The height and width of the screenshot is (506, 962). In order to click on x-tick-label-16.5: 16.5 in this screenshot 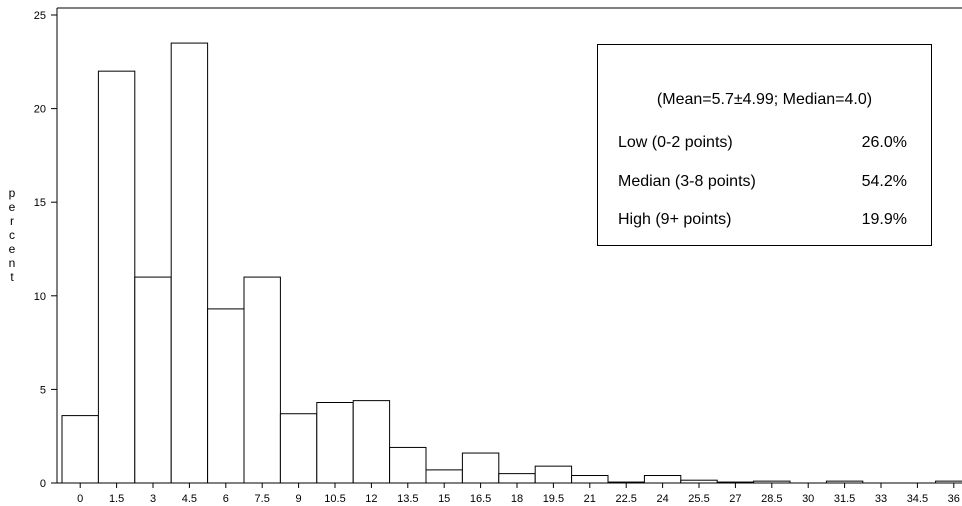, I will do `click(480, 499)`.